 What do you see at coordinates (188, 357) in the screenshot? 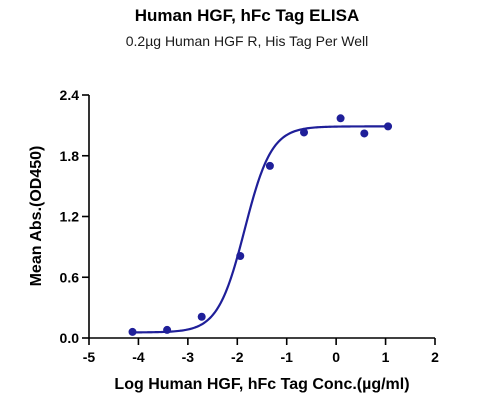
I see `x-tick-label: -3` at bounding box center [188, 357].